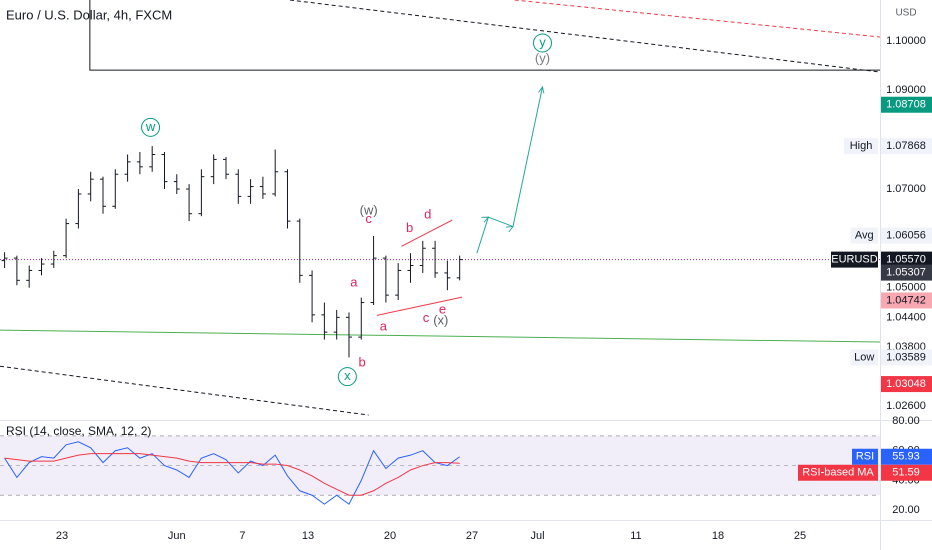 The image size is (932, 550). Describe the element at coordinates (906, 406) in the screenshot. I see `y-tick-label: 1.02600` at that location.